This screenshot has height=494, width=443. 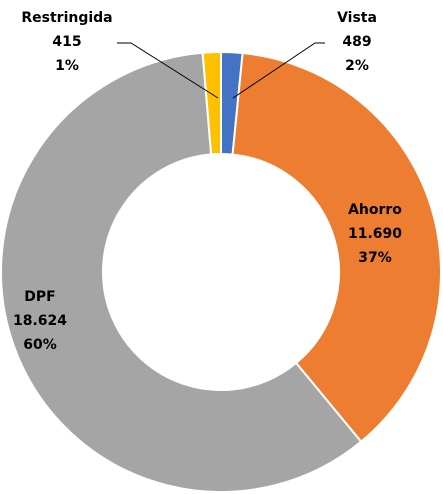 What do you see at coordinates (375, 210) in the screenshot?
I see `slice-label: Ahorro` at bounding box center [375, 210].